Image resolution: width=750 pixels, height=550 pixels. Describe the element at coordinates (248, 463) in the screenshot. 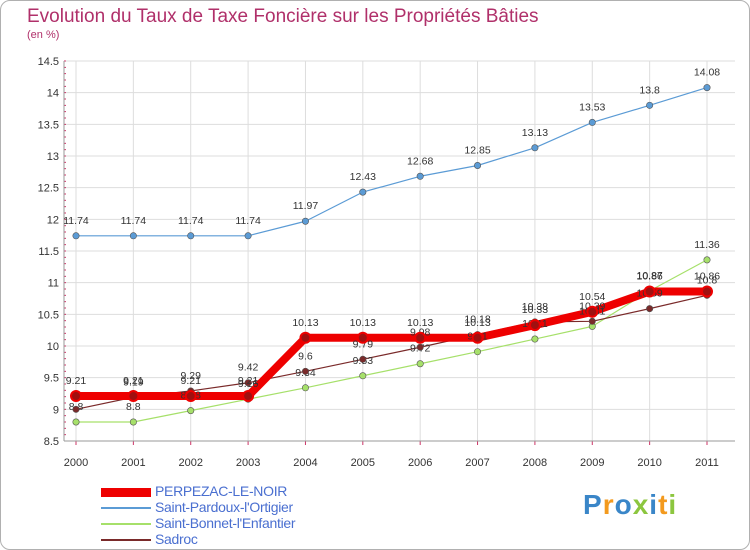

I see `x-tick-label: 2003` at that location.